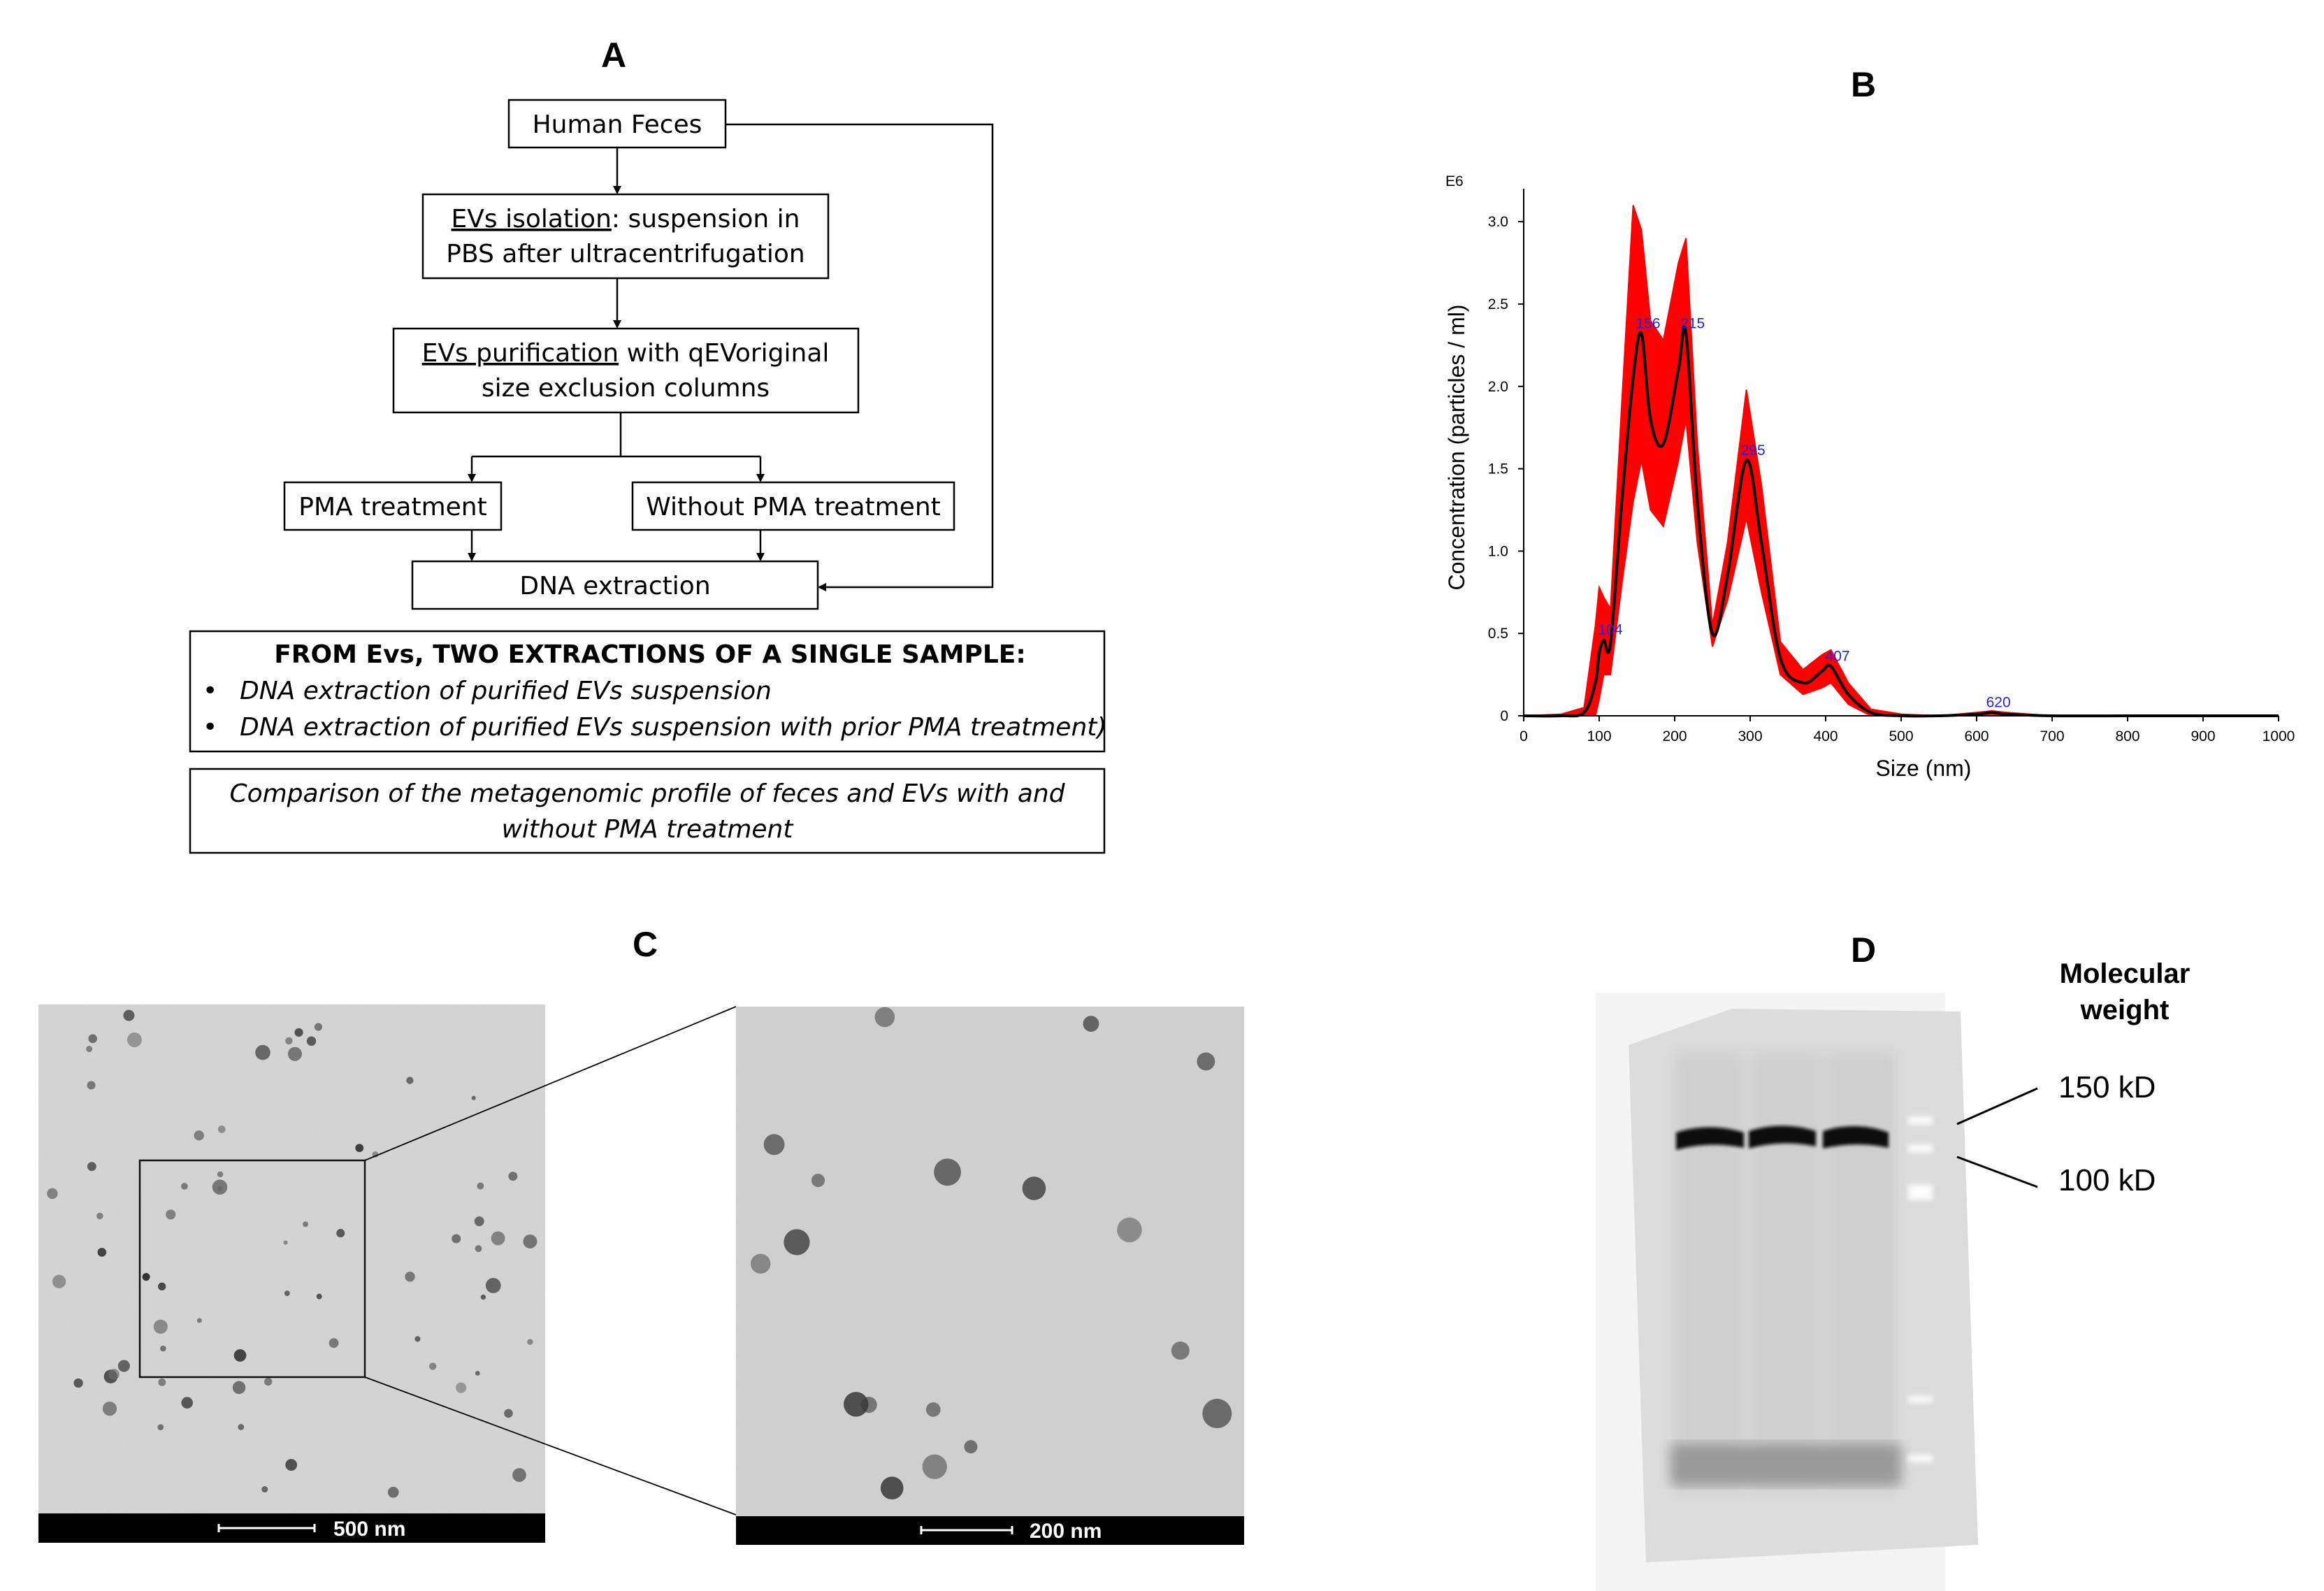  Describe the element at coordinates (2125, 973) in the screenshot. I see `mw-title-line1: Molecular` at that location.